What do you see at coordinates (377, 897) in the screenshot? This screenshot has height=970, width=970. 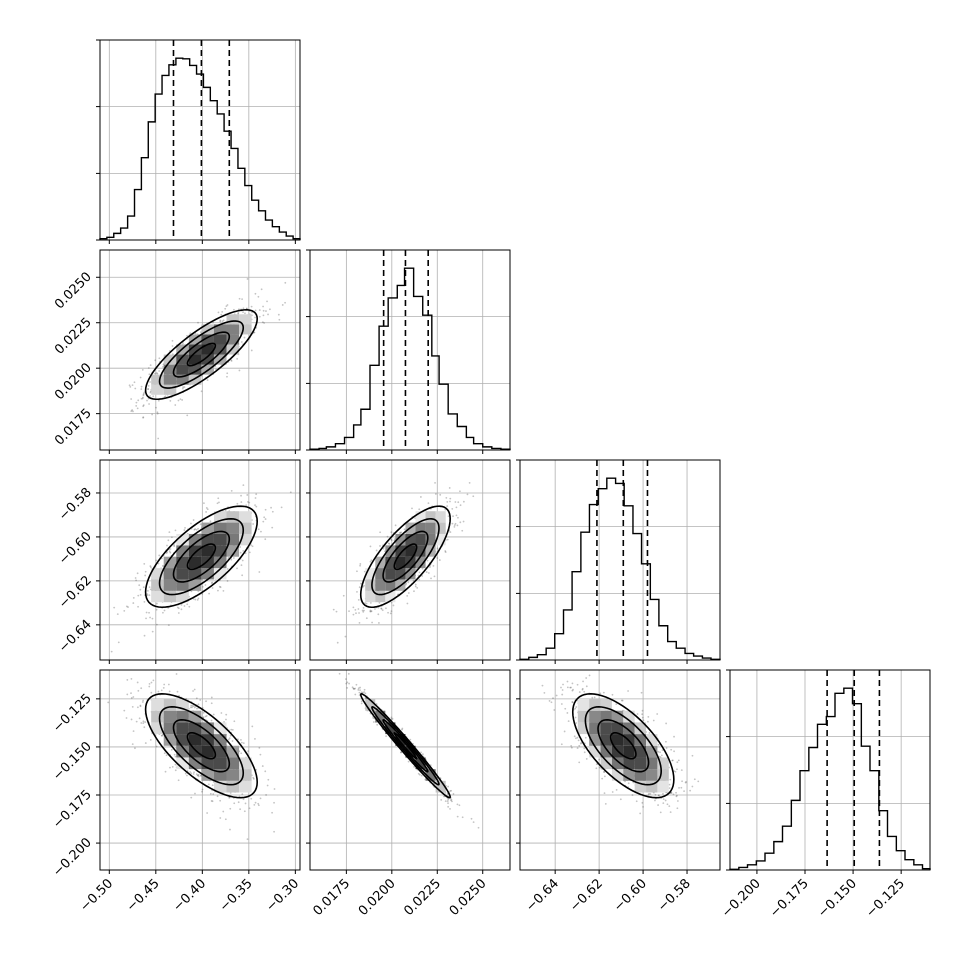 I see `x-tick-label: 0.0200` at bounding box center [377, 897].